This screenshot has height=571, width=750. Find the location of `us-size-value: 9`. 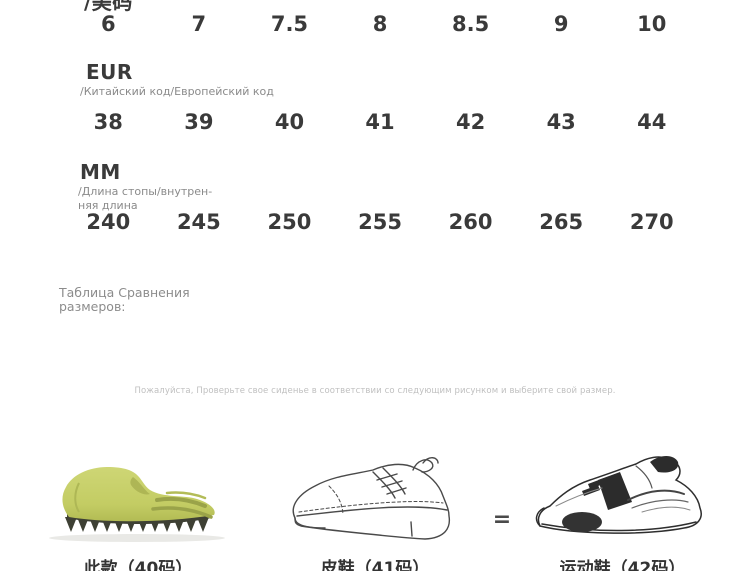

us-size-value: 9 is located at coordinates (561, 24).